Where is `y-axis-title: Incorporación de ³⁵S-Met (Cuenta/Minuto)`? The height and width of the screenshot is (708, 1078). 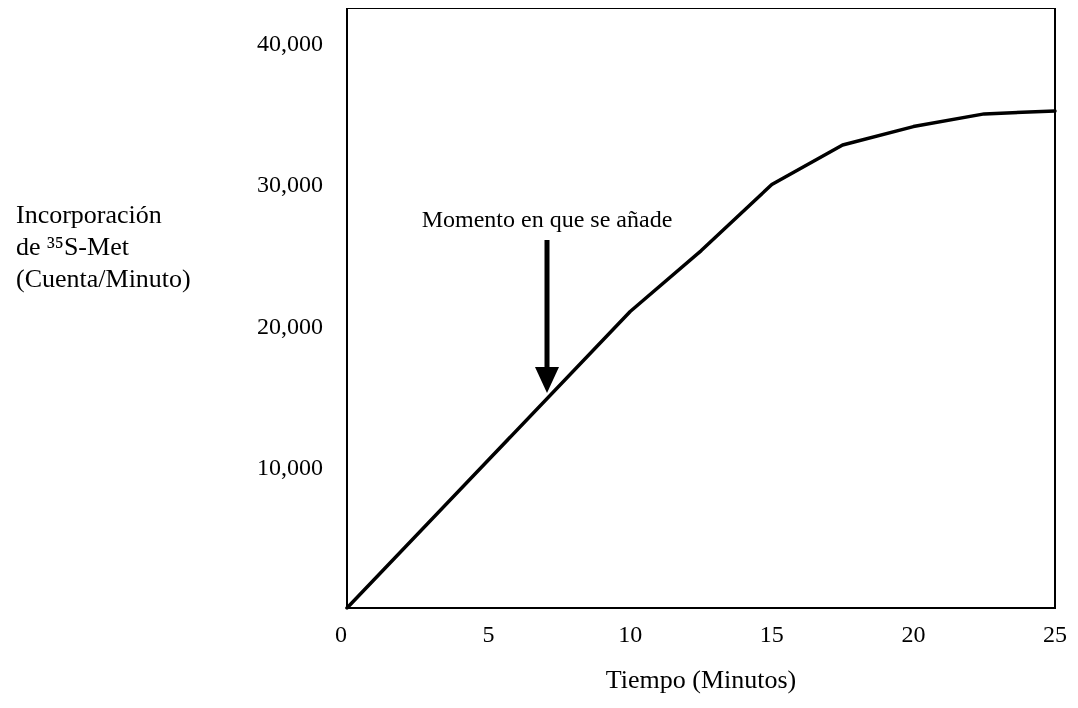 y-axis-title: Incorporación de ³⁵S-Met (Cuenta/Minuto) is located at coordinates (103, 246).